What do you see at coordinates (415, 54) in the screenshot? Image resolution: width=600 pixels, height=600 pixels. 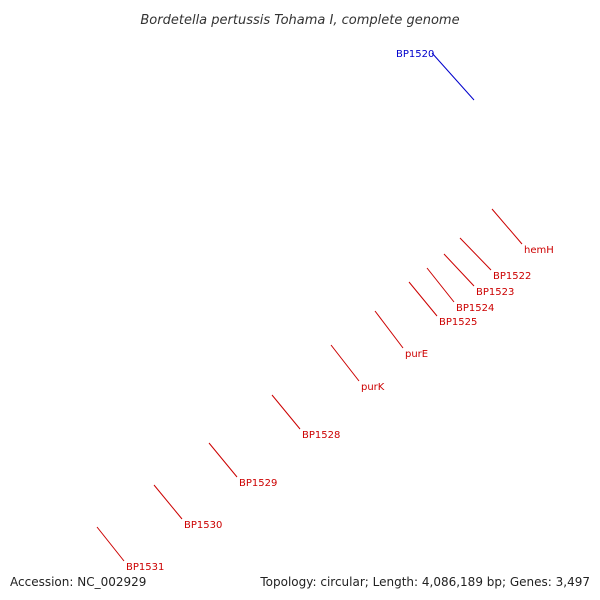 I see `gene-label: BP1520` at bounding box center [415, 54].